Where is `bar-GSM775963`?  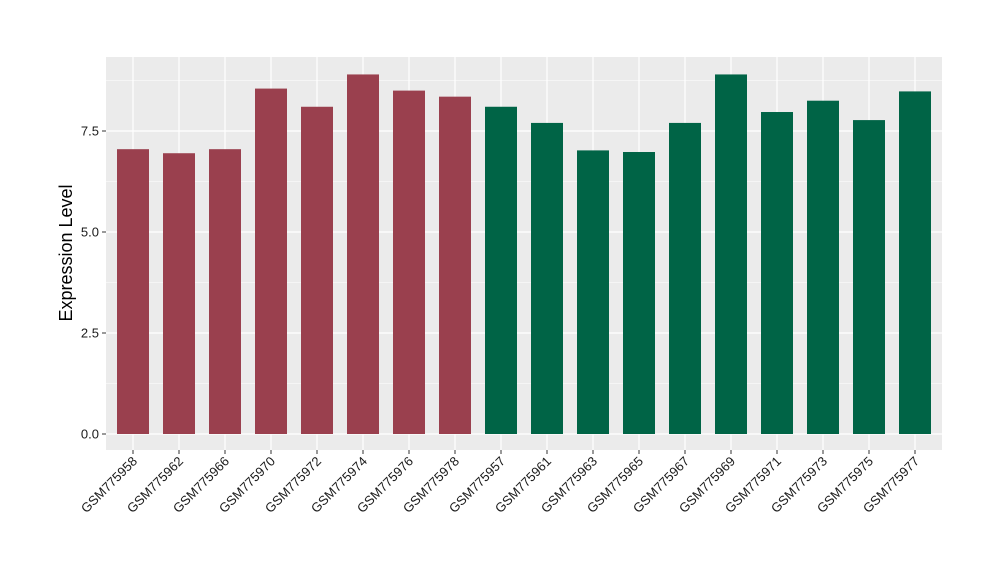
bar-GSM775963 is located at coordinates (593, 292).